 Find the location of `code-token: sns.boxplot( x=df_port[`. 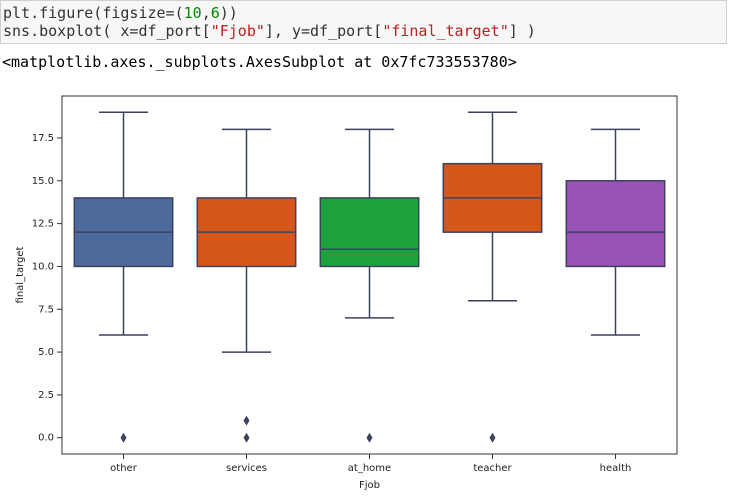

code-token: sns.boxplot( x=df_port[ is located at coordinates (107, 31).